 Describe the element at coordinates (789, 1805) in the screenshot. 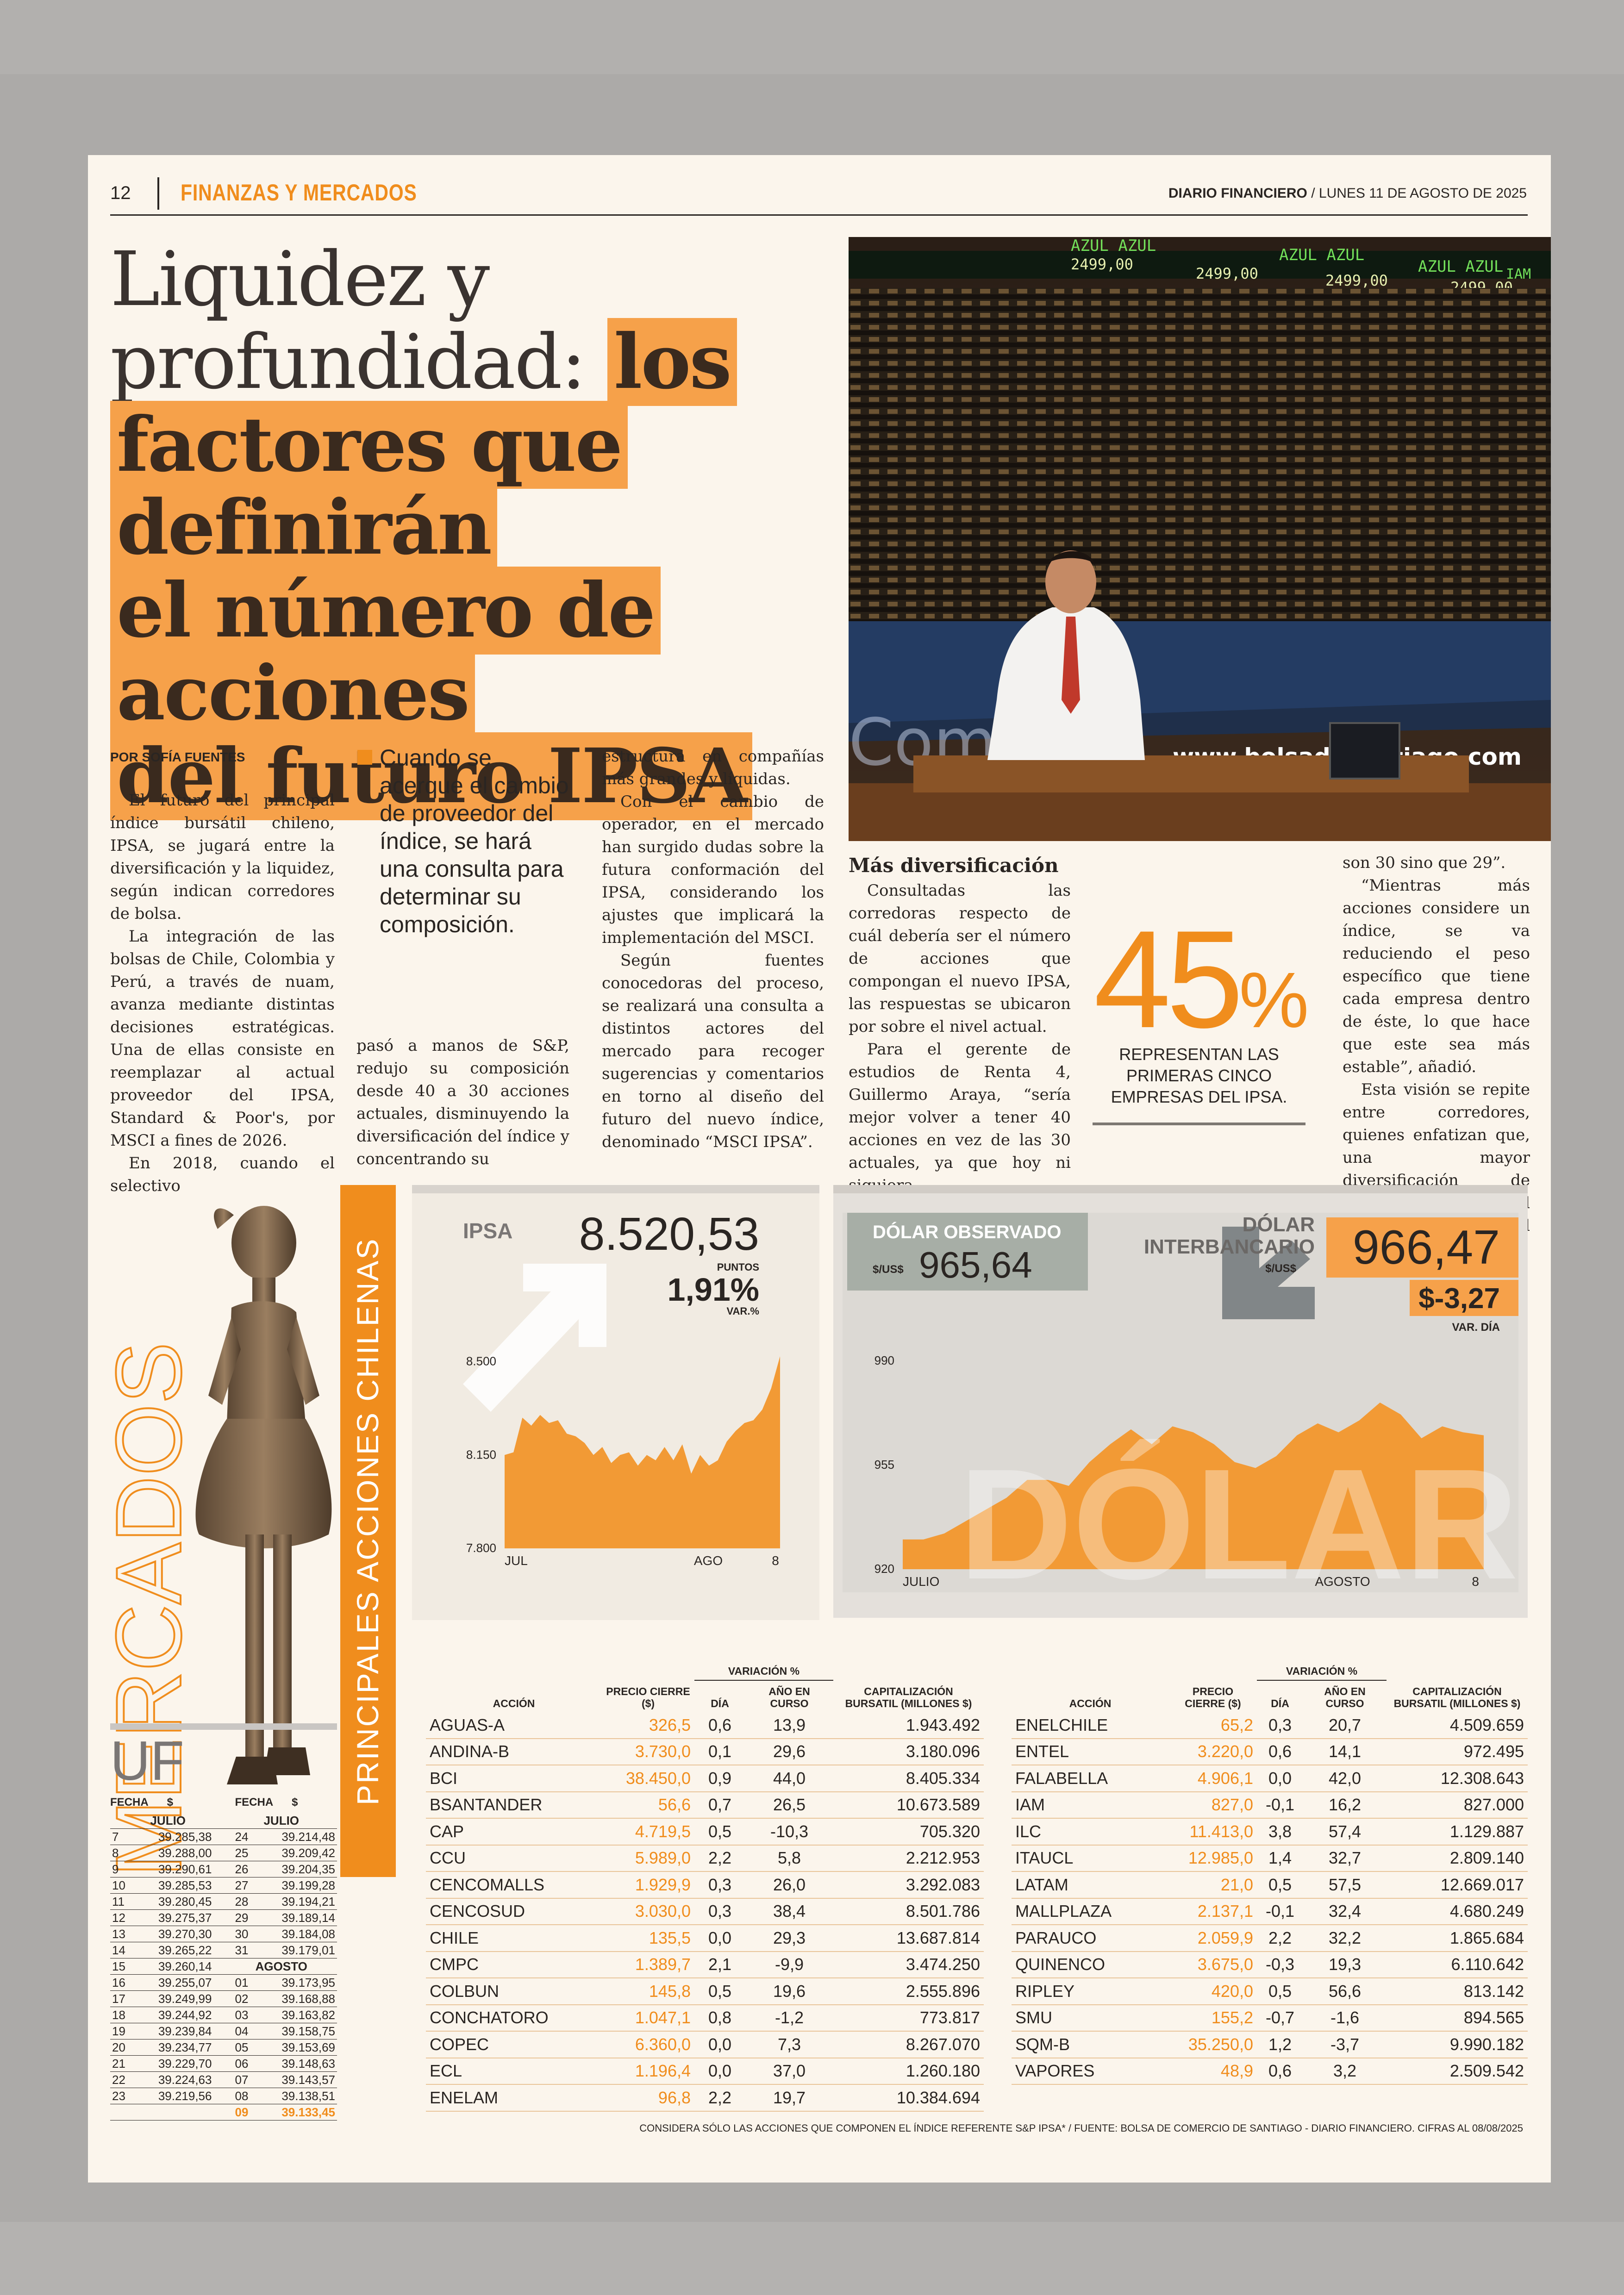

I see `stock-var-year: 26,5` at that location.